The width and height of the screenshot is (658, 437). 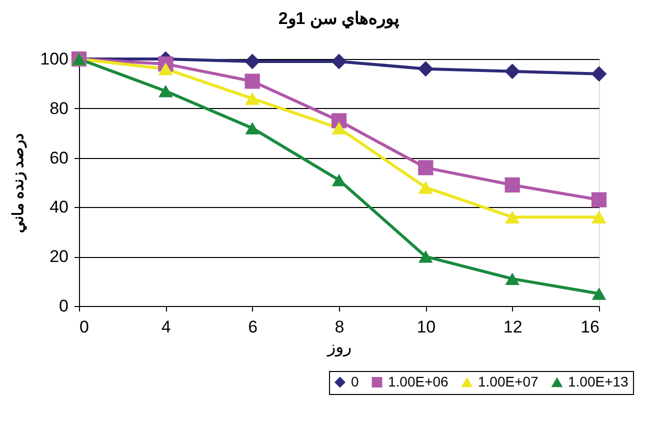 I want to click on y-tick-label: 100, so click(x=54, y=59).